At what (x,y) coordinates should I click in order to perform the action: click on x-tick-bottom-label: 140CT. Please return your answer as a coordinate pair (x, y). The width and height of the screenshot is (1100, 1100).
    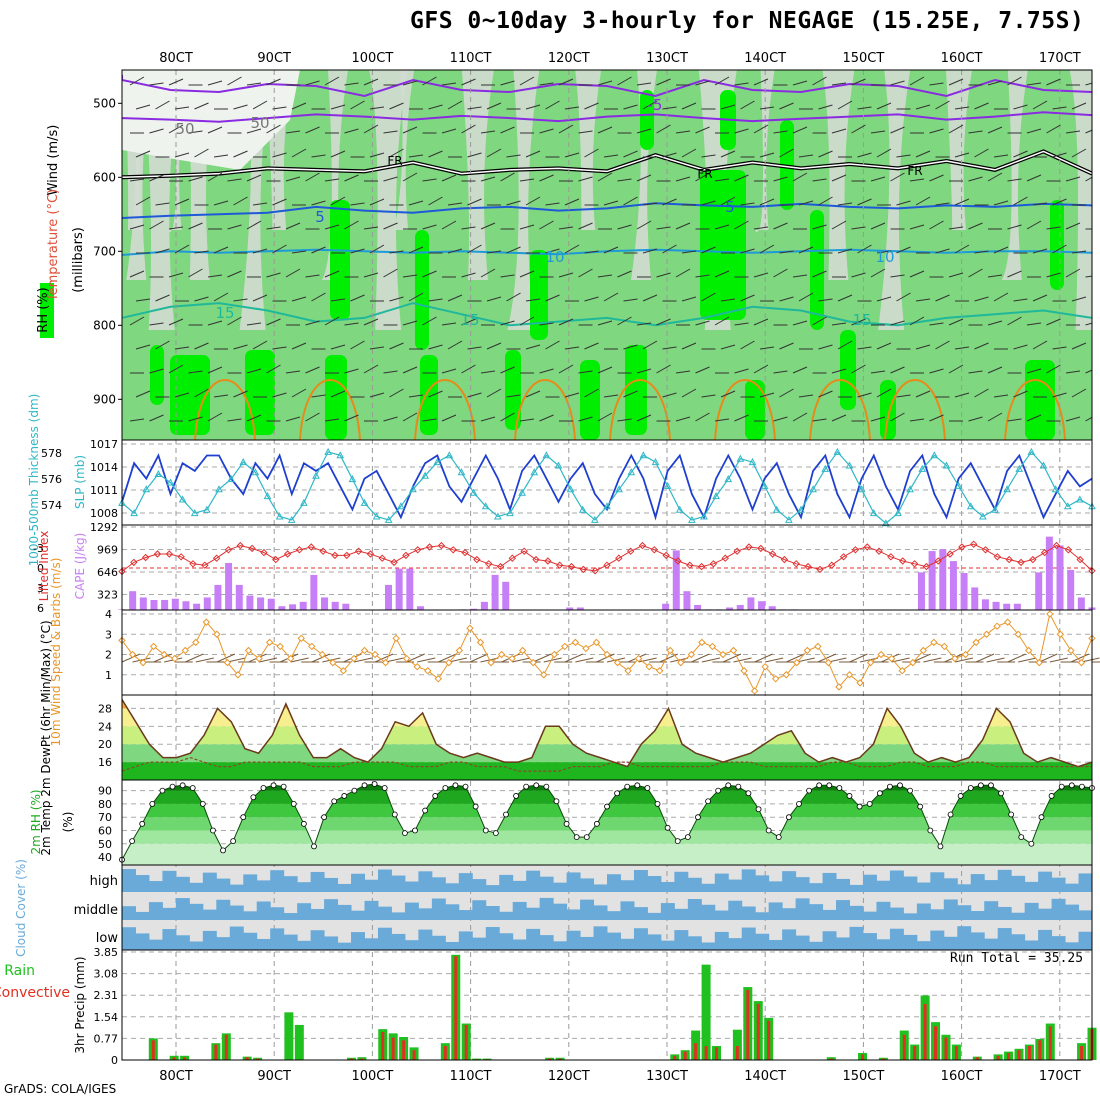
    Looking at the image, I should click on (765, 1076).